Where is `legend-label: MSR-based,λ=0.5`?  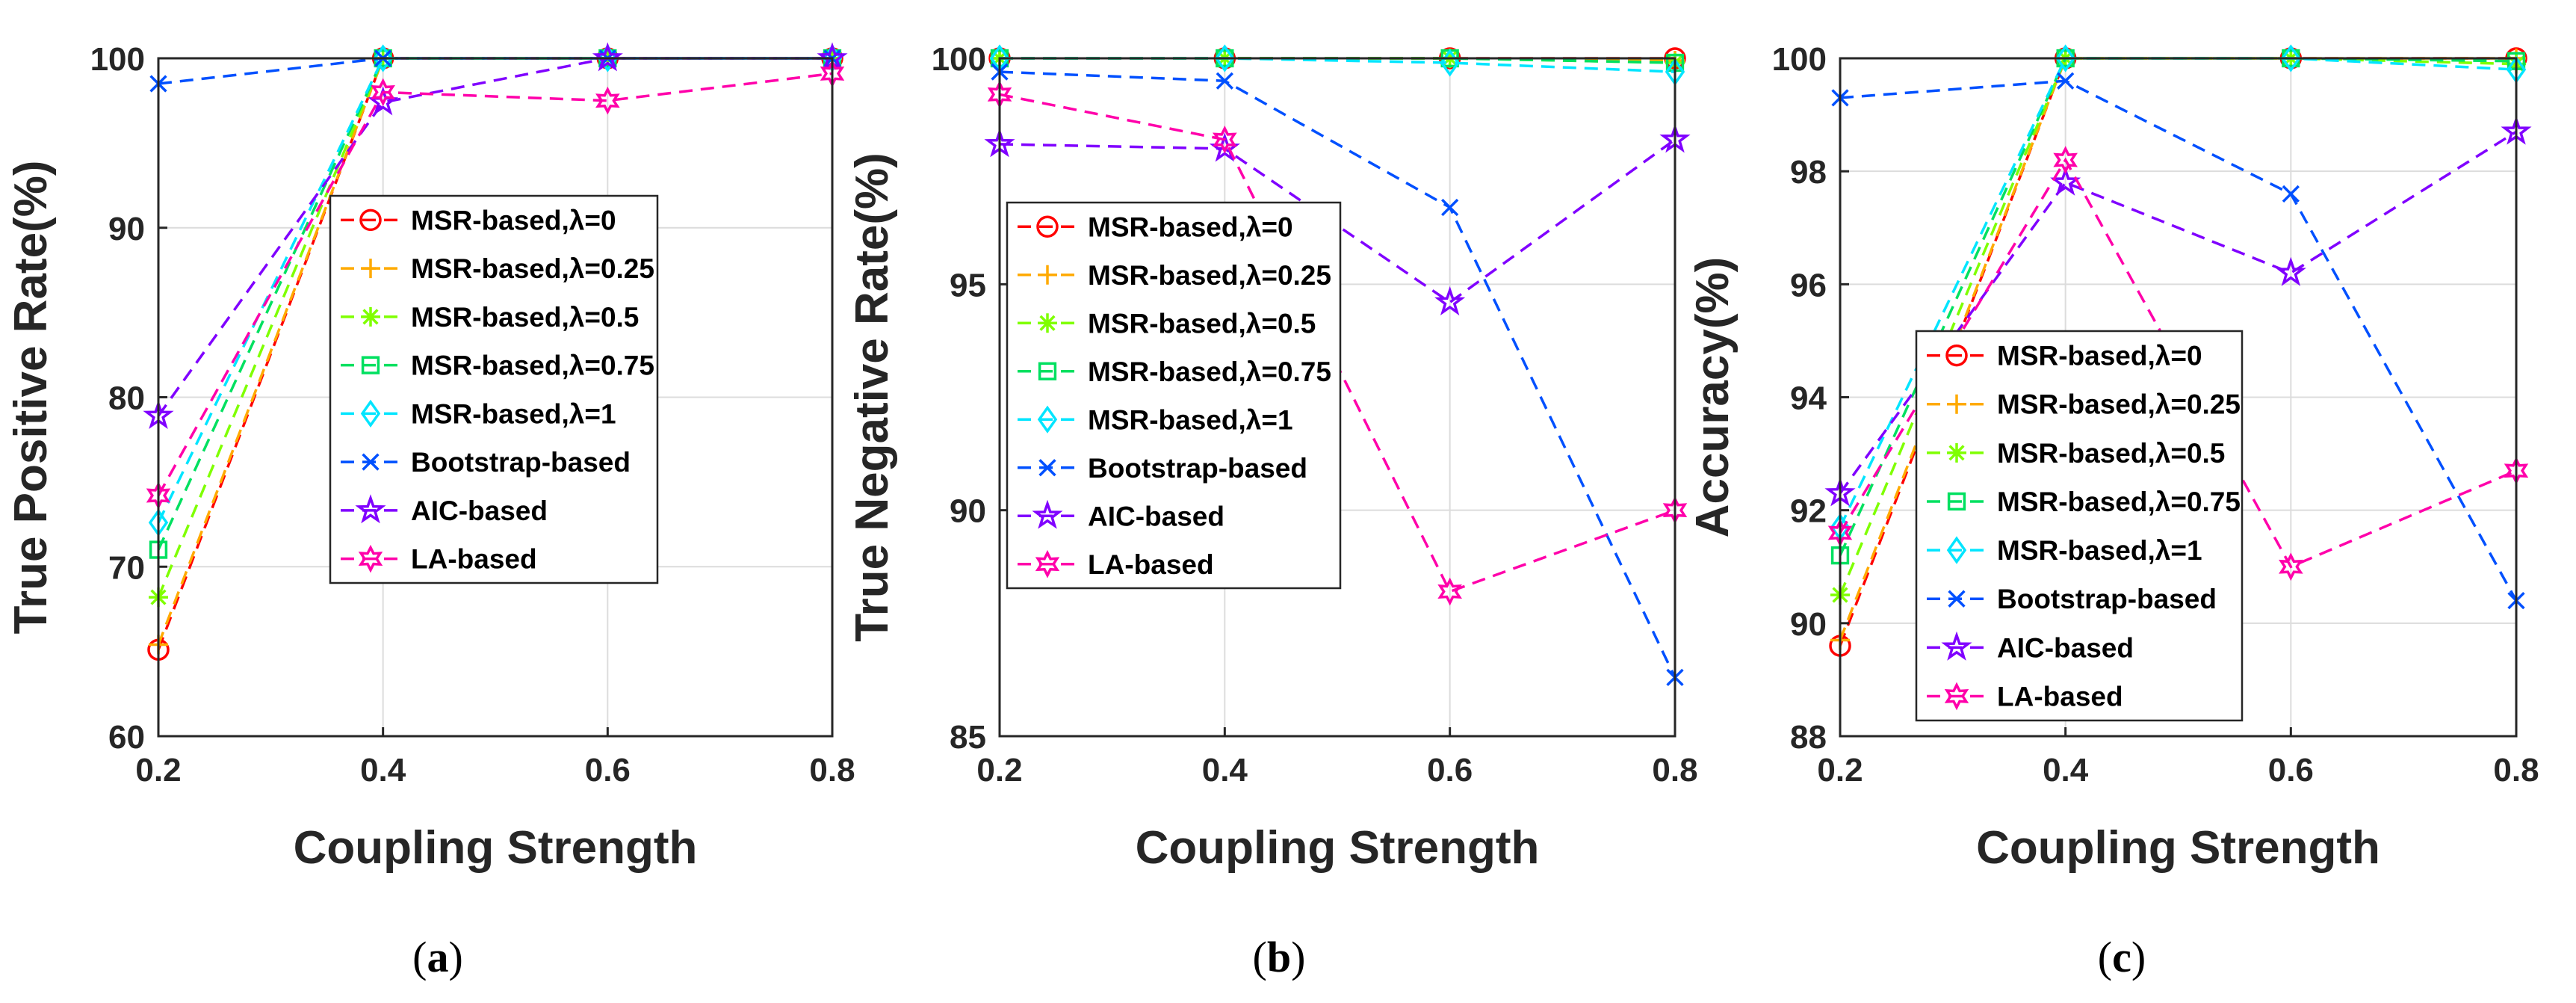 legend-label: MSR-based,λ=0.5 is located at coordinates (525, 318).